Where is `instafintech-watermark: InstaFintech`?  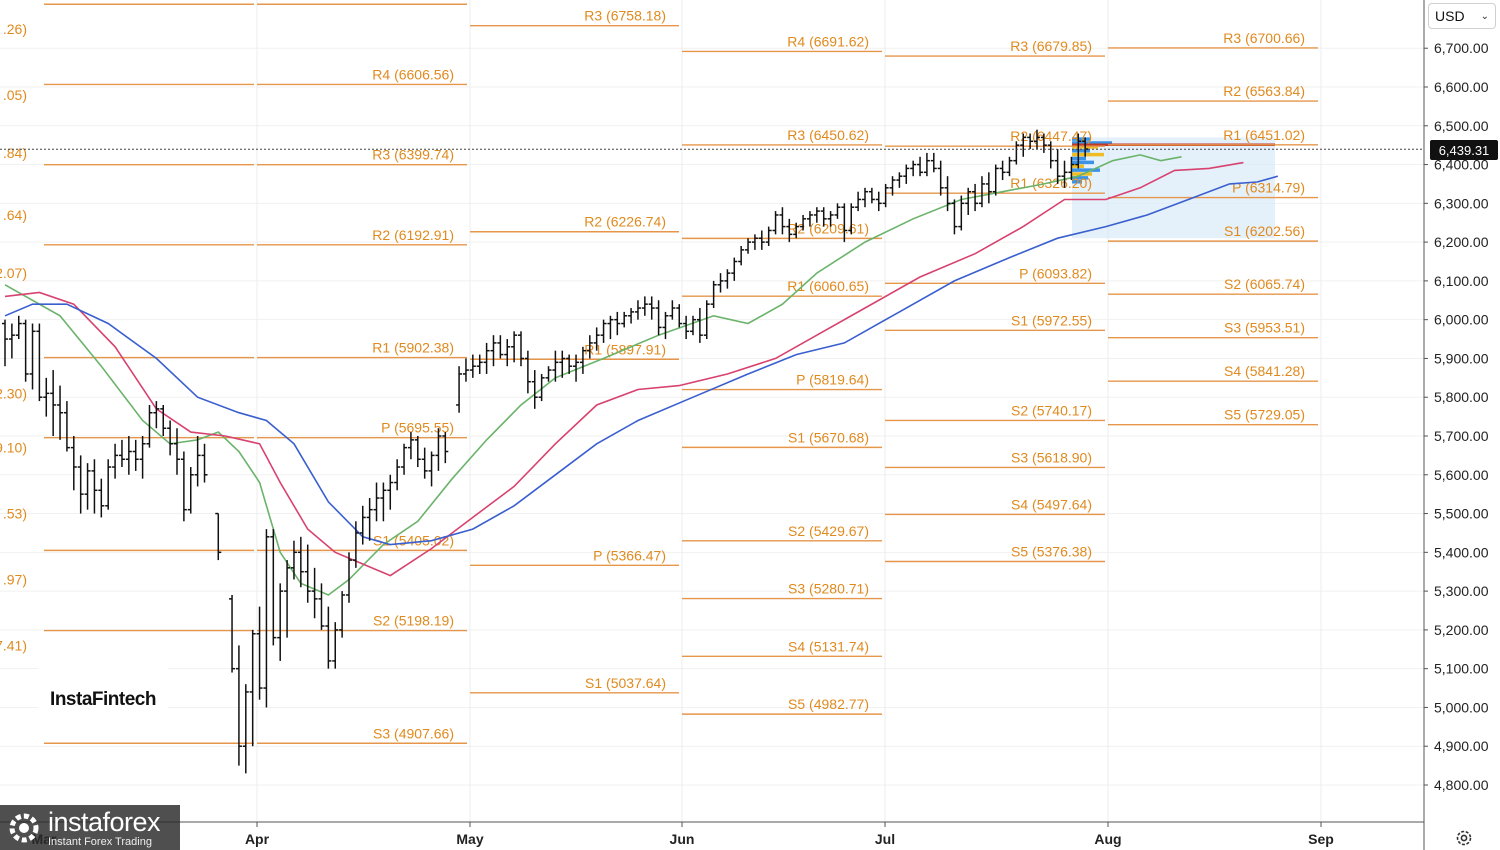
instafintech-watermark: InstaFintech is located at coordinates (103, 700).